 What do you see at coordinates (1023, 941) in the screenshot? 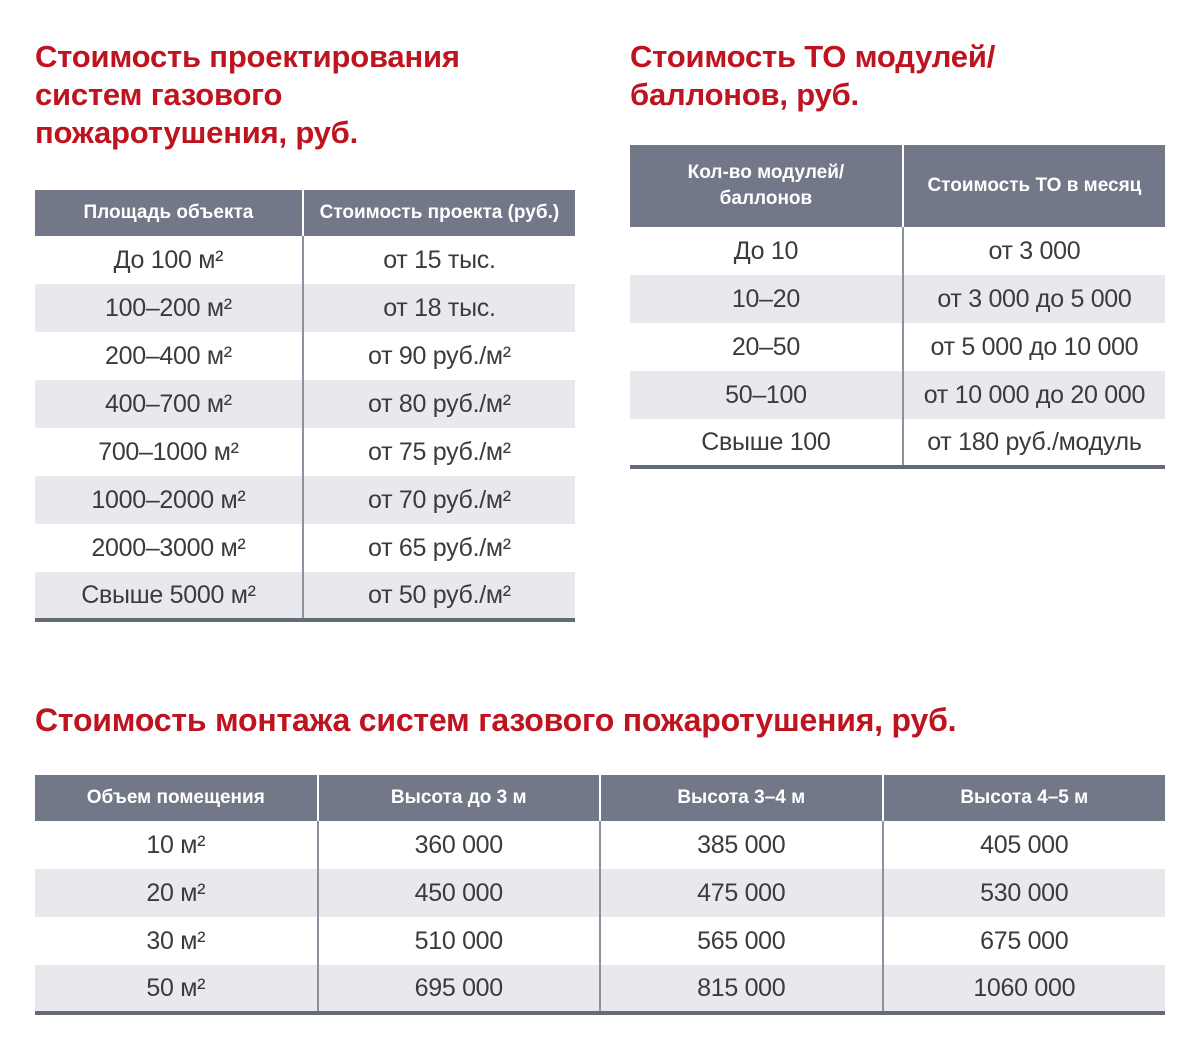
I see `price-cell: 675 000` at bounding box center [1023, 941].